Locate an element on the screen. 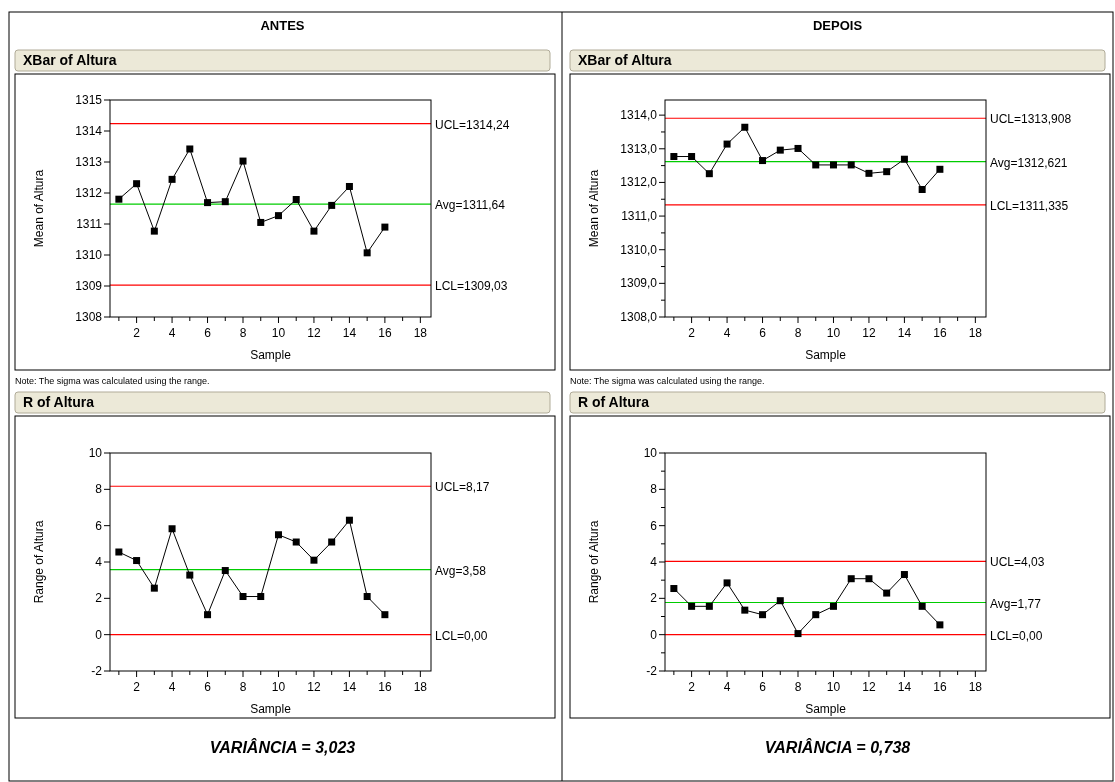  y-tick-label: -2 is located at coordinates (97, 671).